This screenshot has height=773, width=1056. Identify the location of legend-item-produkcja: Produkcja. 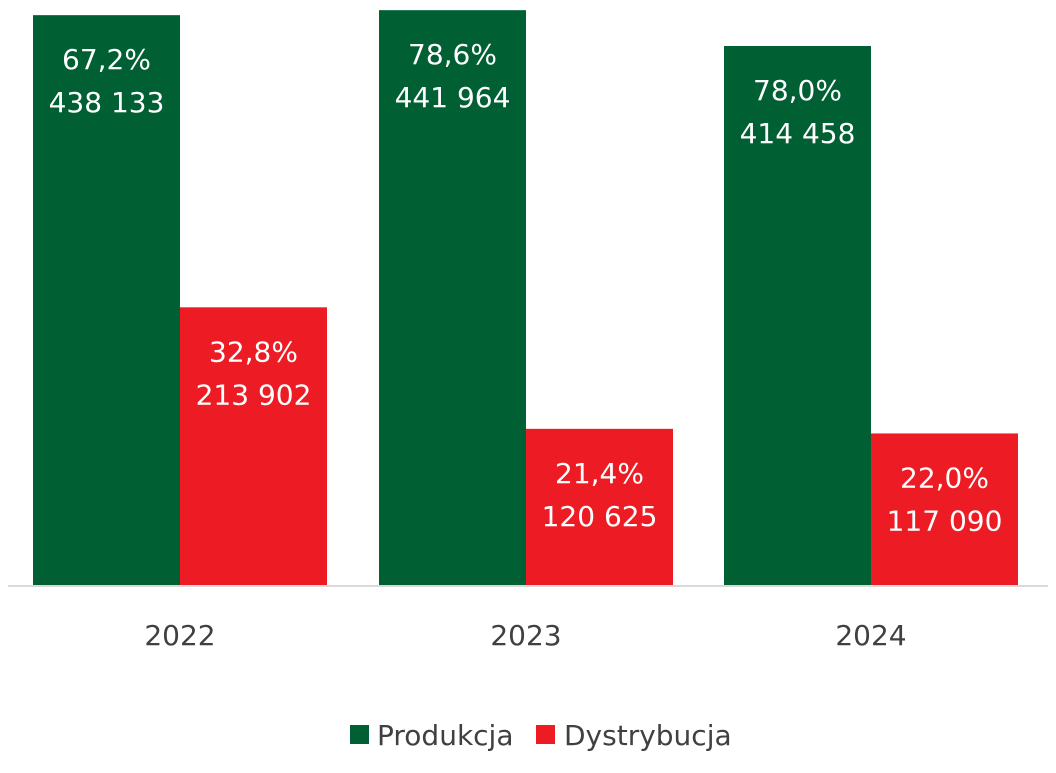
(432, 735).